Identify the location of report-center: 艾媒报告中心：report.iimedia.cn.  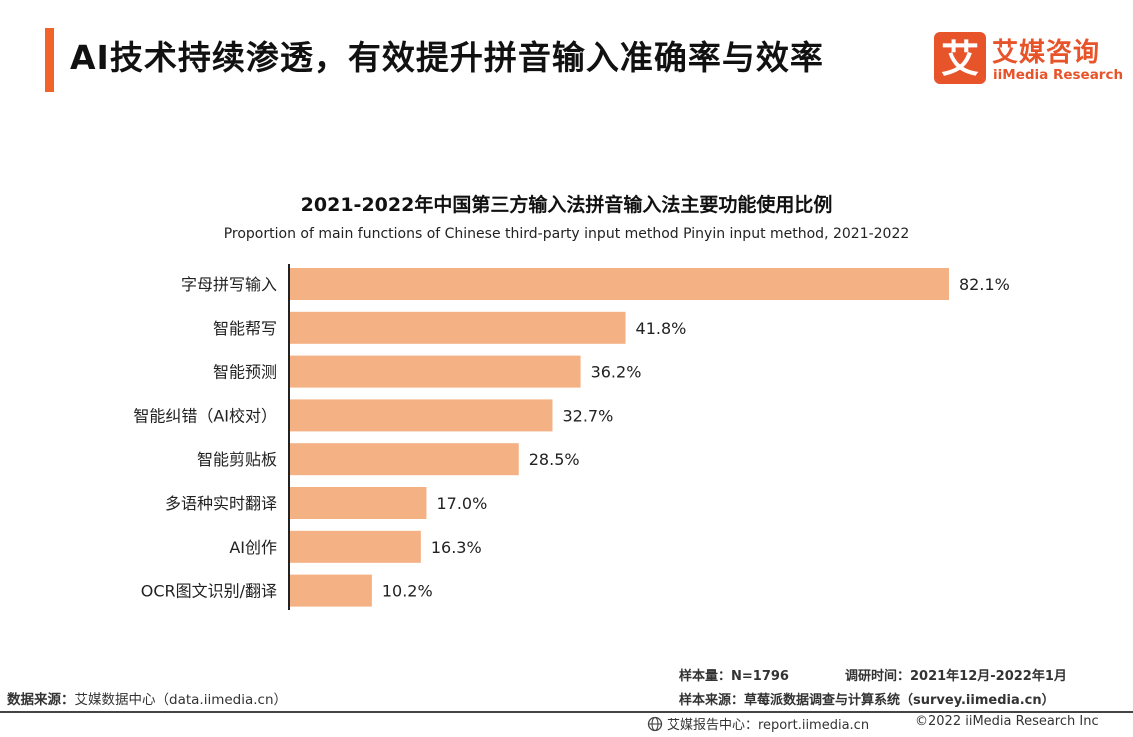
(758, 723).